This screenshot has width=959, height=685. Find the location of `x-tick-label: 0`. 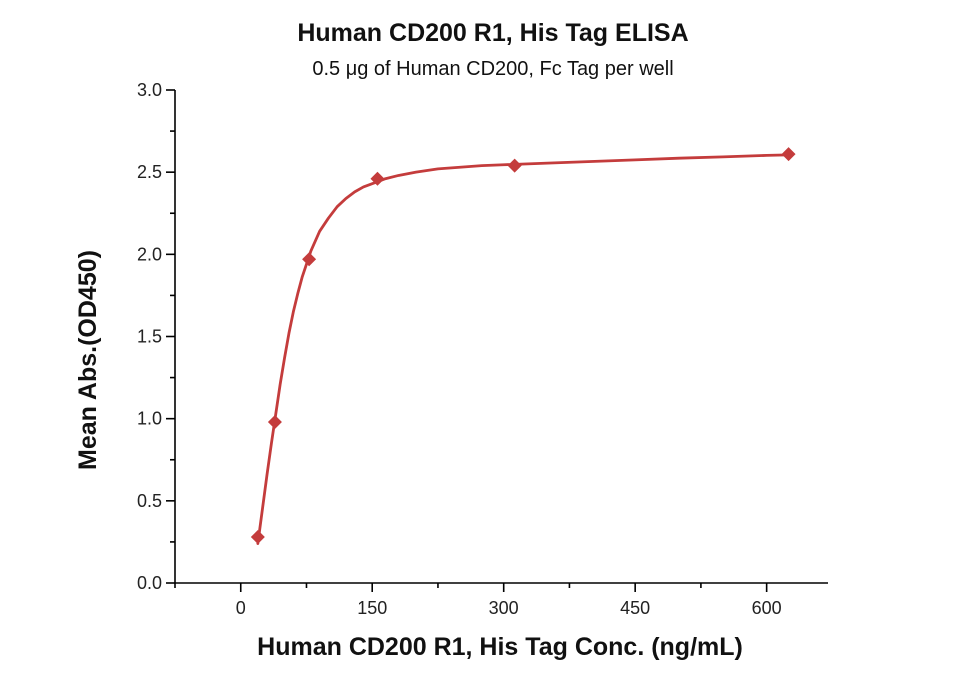

x-tick-label: 0 is located at coordinates (241, 608).